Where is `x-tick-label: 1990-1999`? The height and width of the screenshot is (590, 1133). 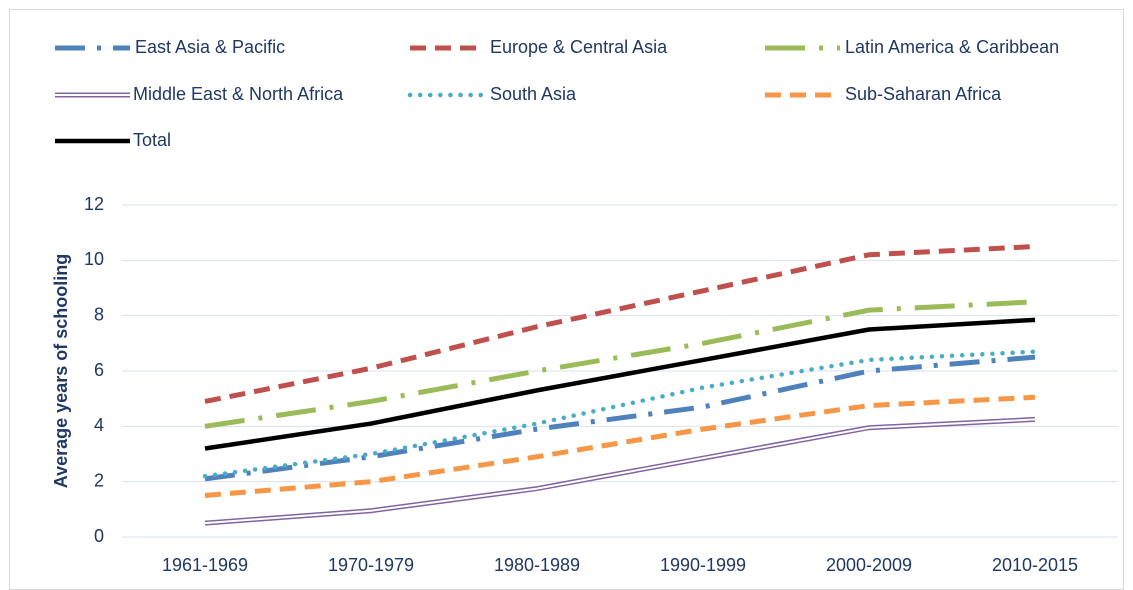 x-tick-label: 1990-1999 is located at coordinates (703, 565).